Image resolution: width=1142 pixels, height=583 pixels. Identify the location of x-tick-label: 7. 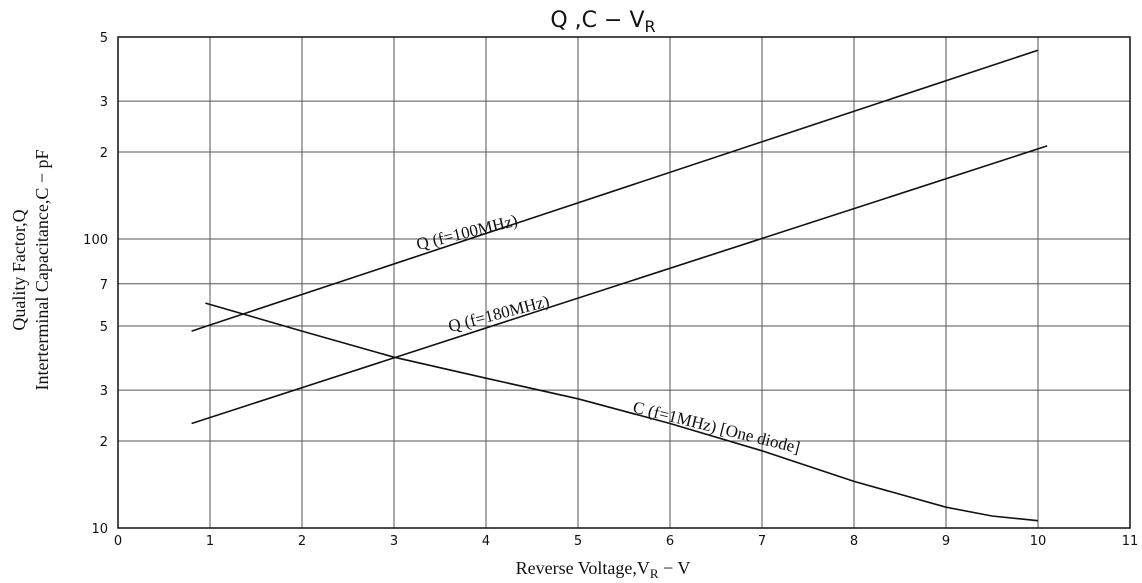
(762, 541).